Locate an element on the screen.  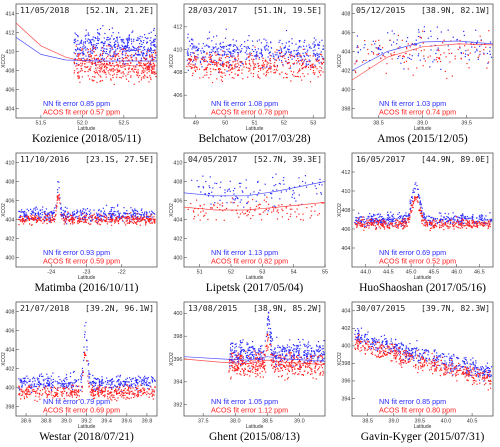
y-axis-label: XCO2 is located at coordinates (340, 210).